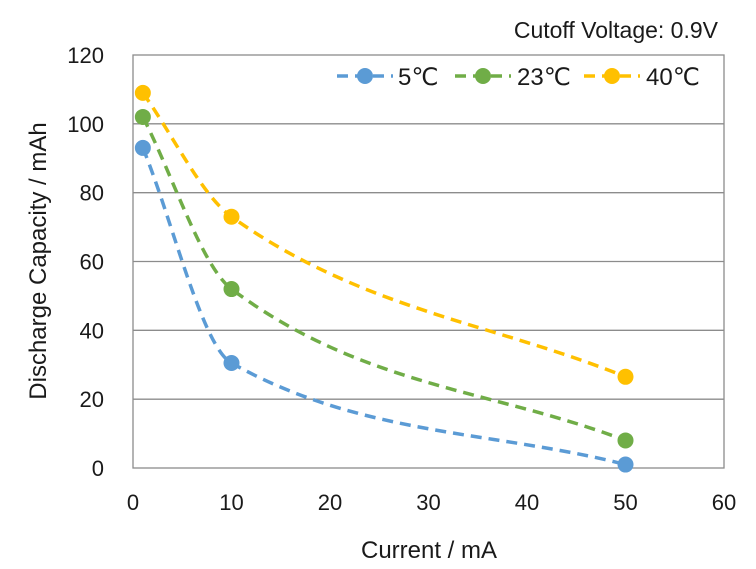 Image resolution: width=756 pixels, height=569 pixels. Describe the element at coordinates (625, 502) in the screenshot. I see `x-tick-label: 50` at that location.